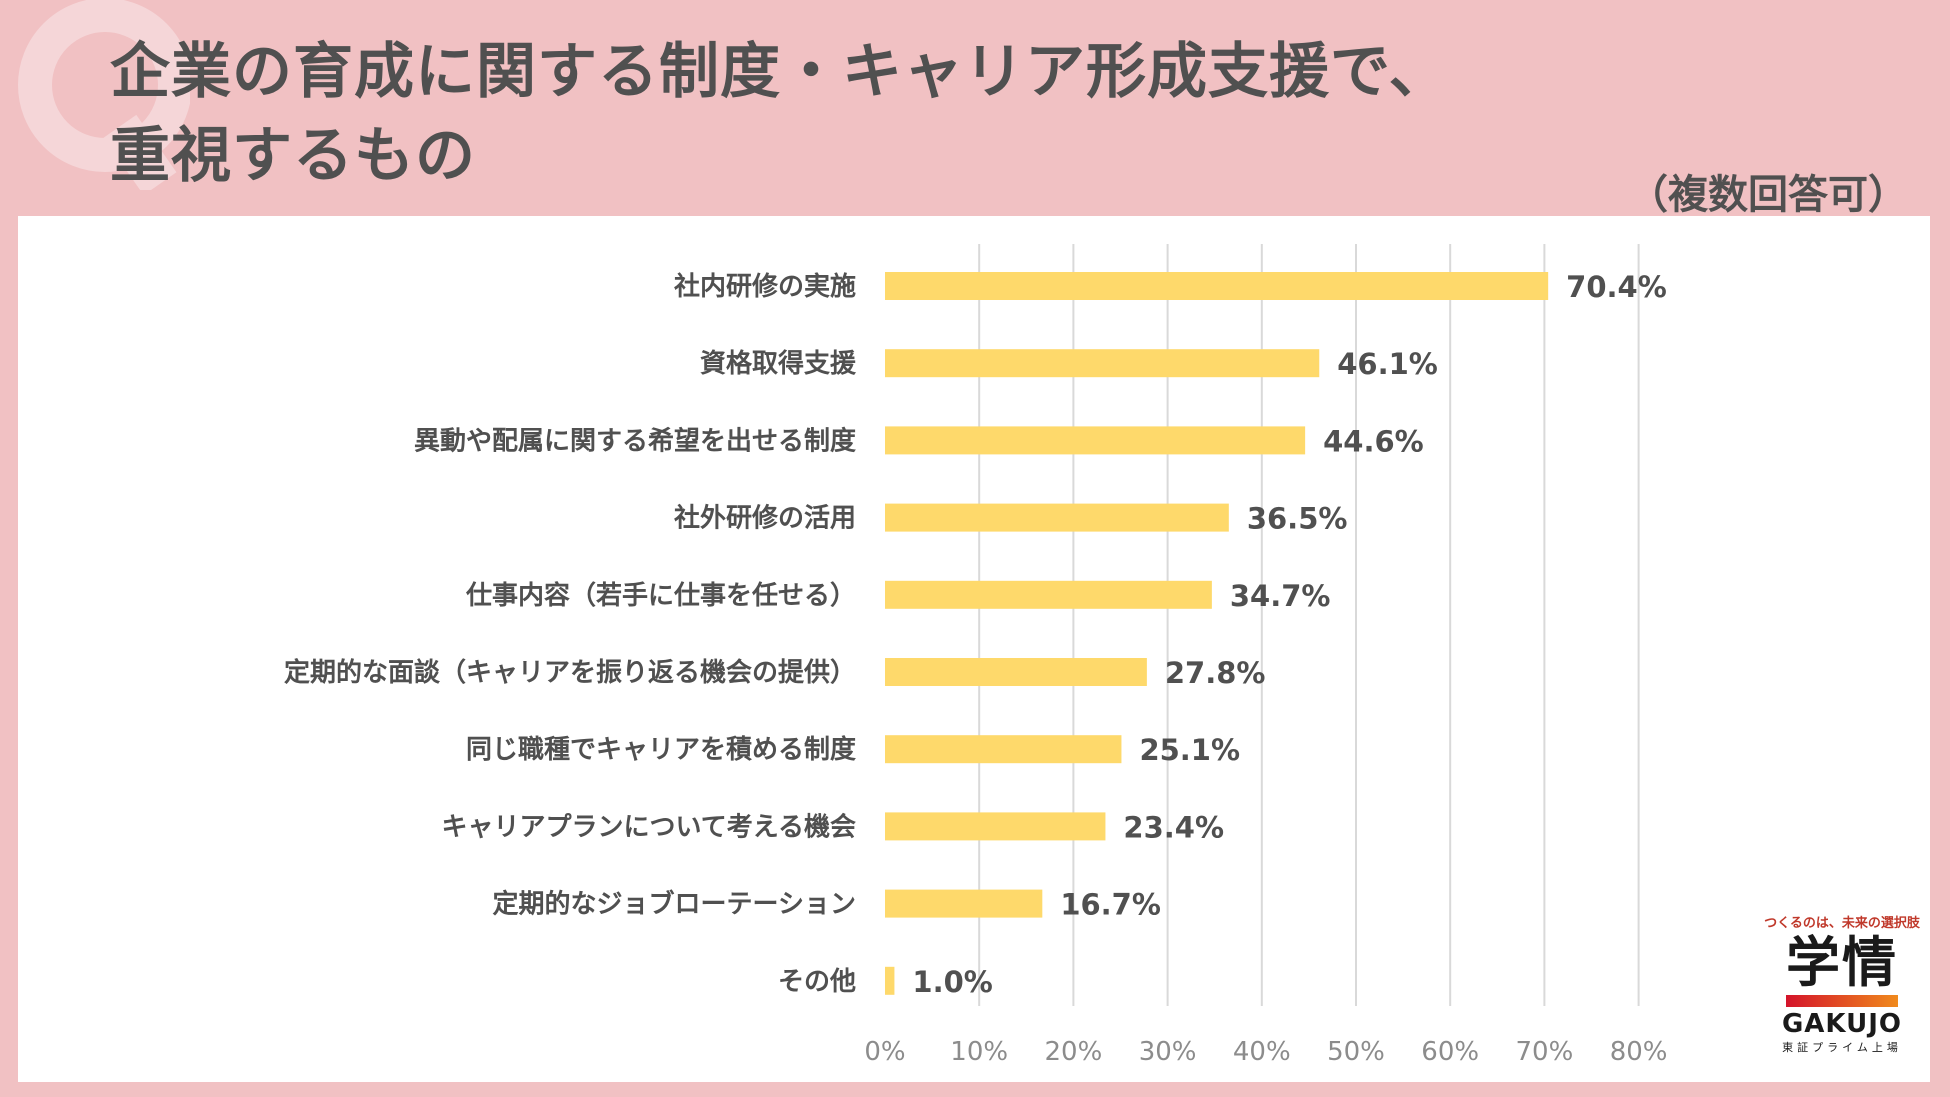 Image resolution: width=1950 pixels, height=1097 pixels. What do you see at coordinates (1262, 1052) in the screenshot?
I see `x-tick-label: 40%` at bounding box center [1262, 1052].